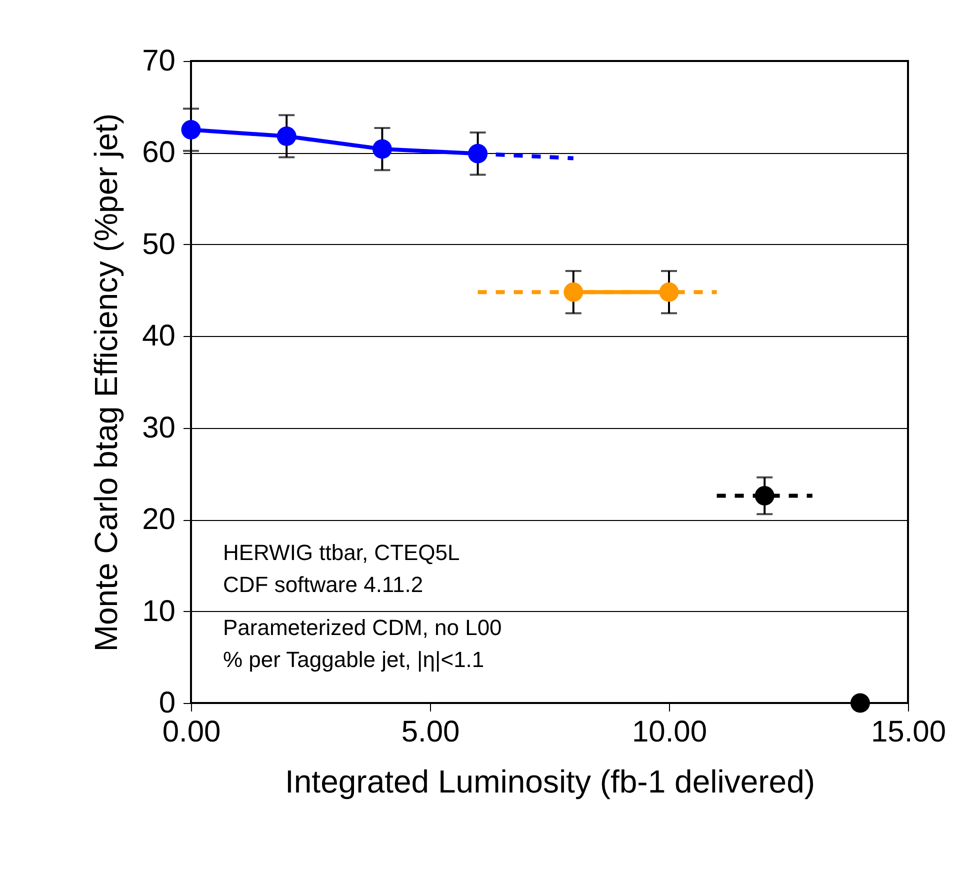 Image resolution: width=978 pixels, height=874 pixels. I want to click on annotation: CDF software 4.11.2, so click(323, 584).